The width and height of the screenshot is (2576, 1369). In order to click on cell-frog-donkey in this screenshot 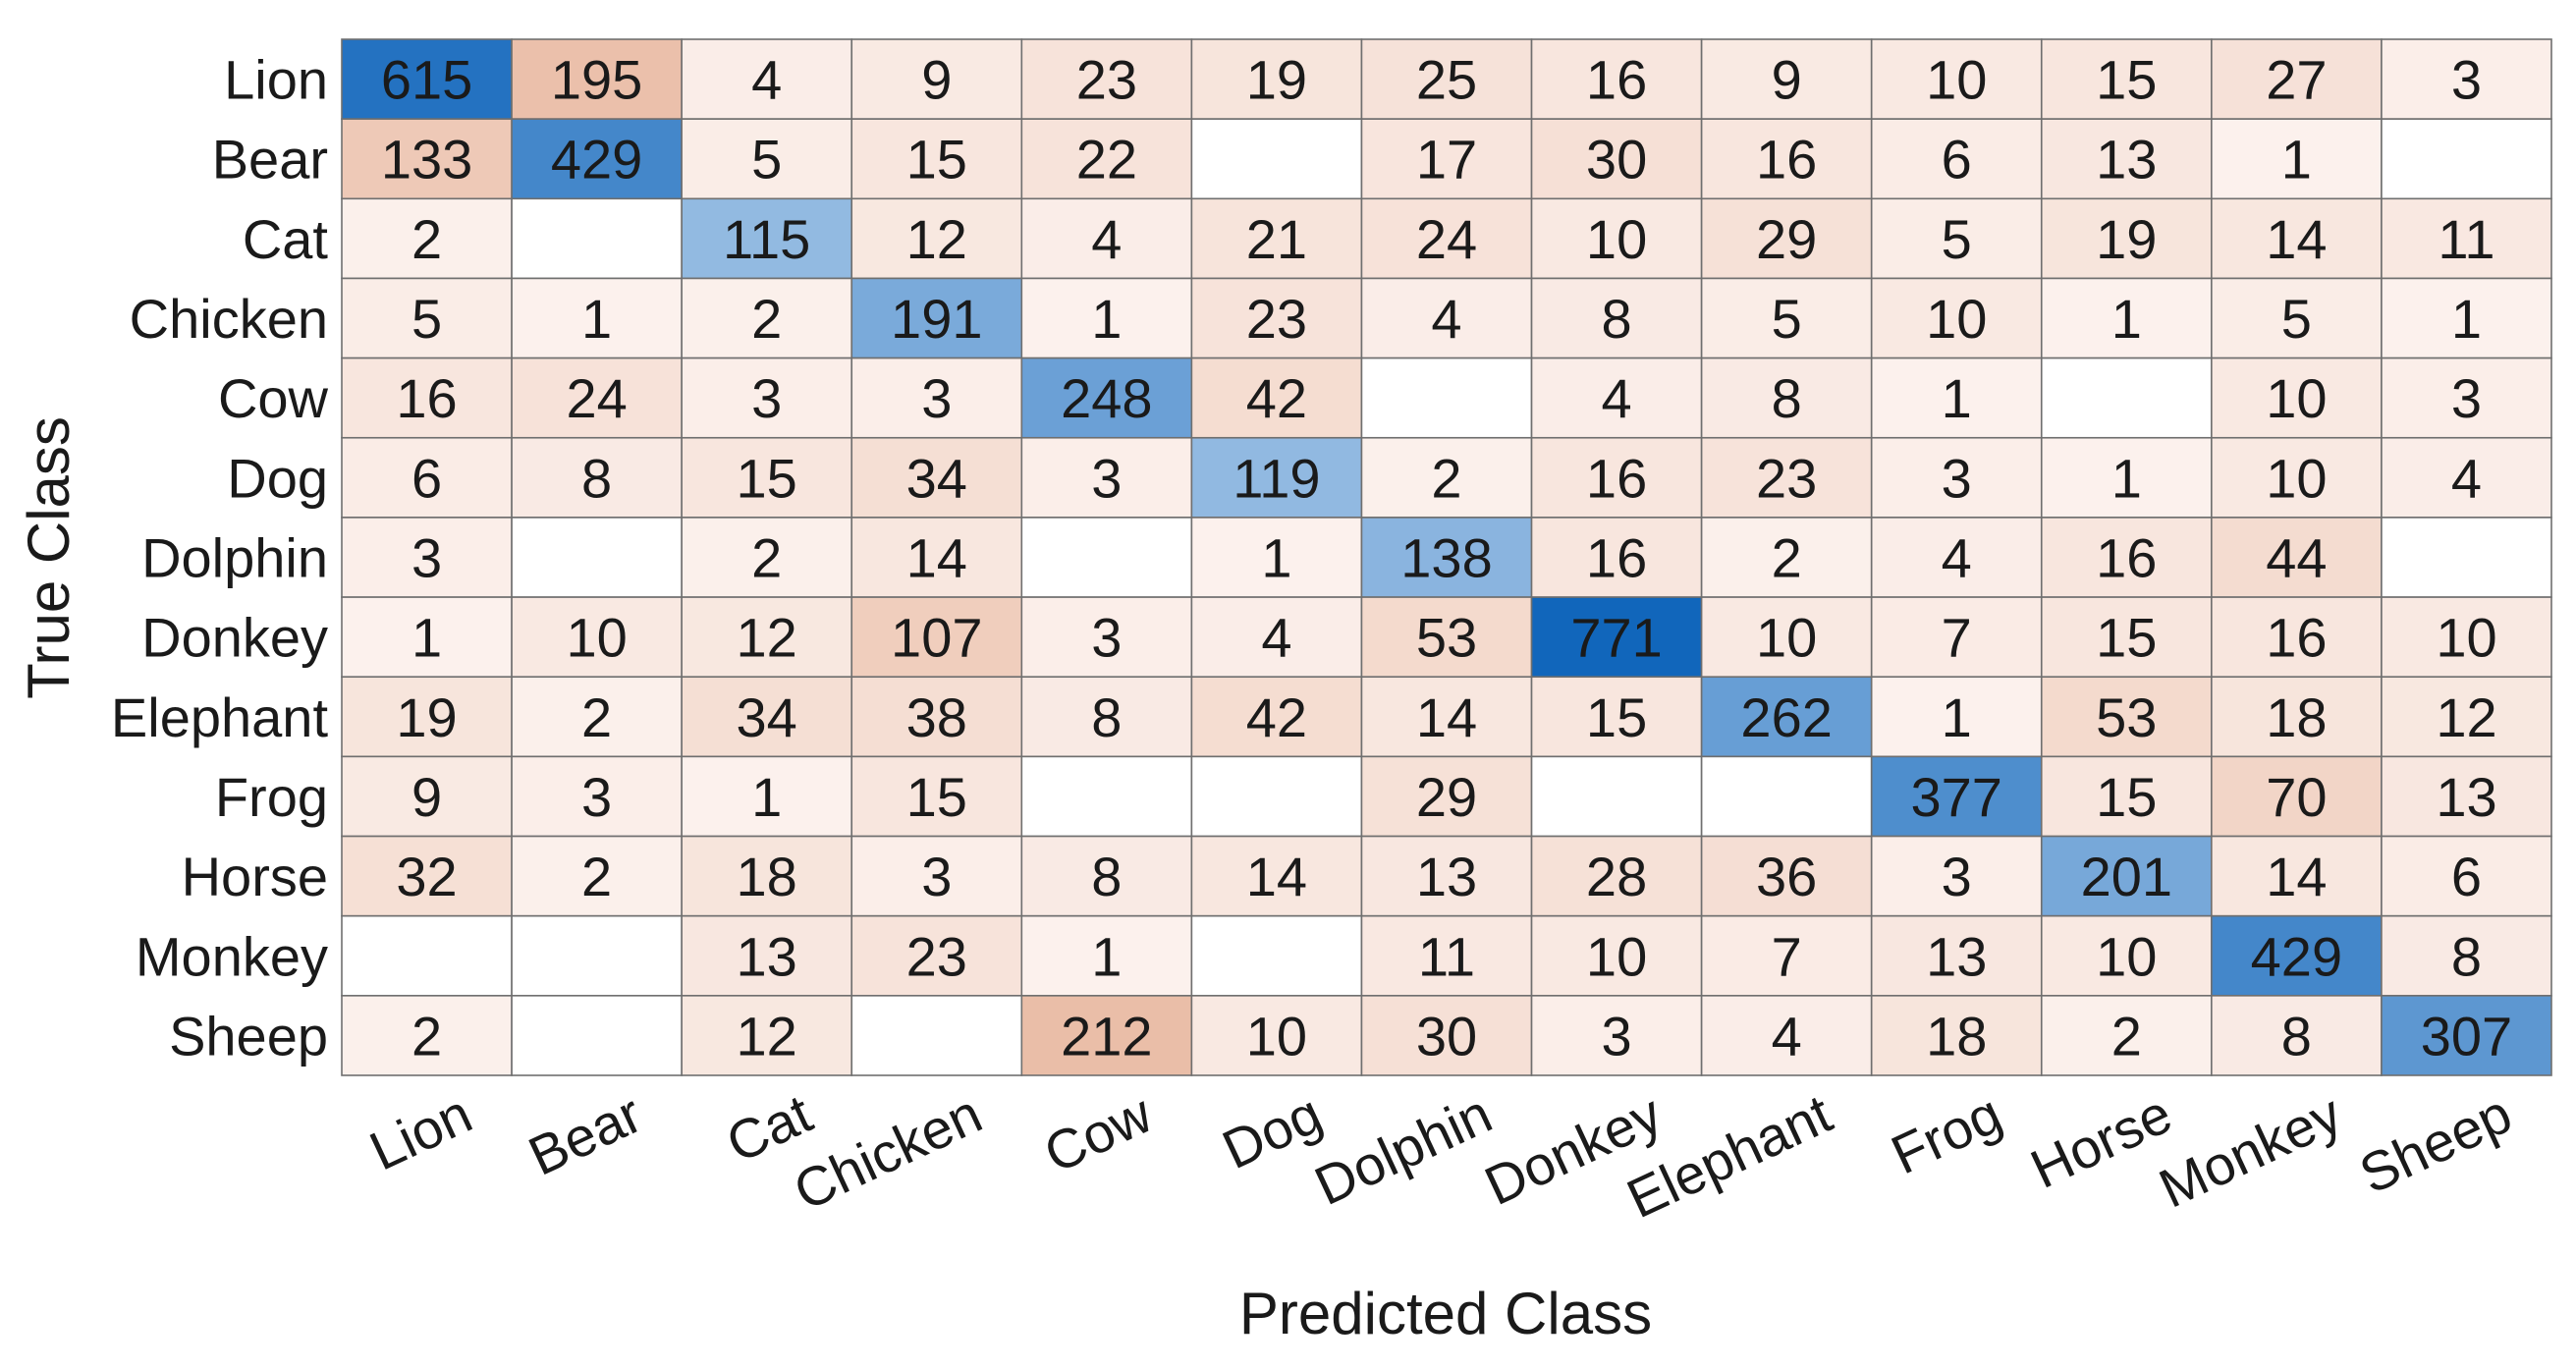, I will do `click(1617, 796)`.